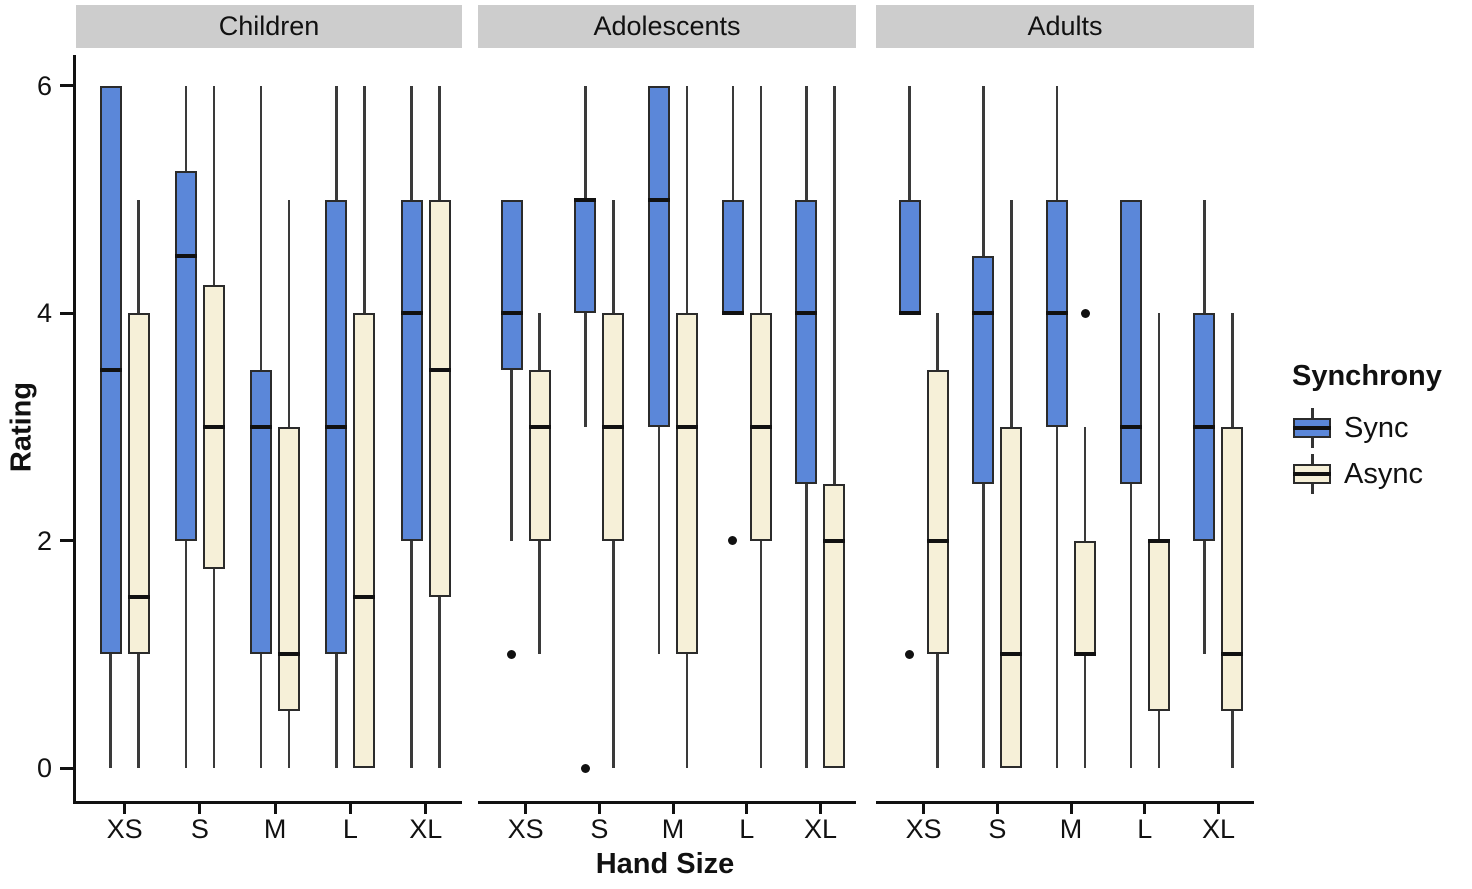 The height and width of the screenshot is (889, 1472). Describe the element at coordinates (667, 26) in the screenshot. I see `facet-strip: Adolescents` at that location.